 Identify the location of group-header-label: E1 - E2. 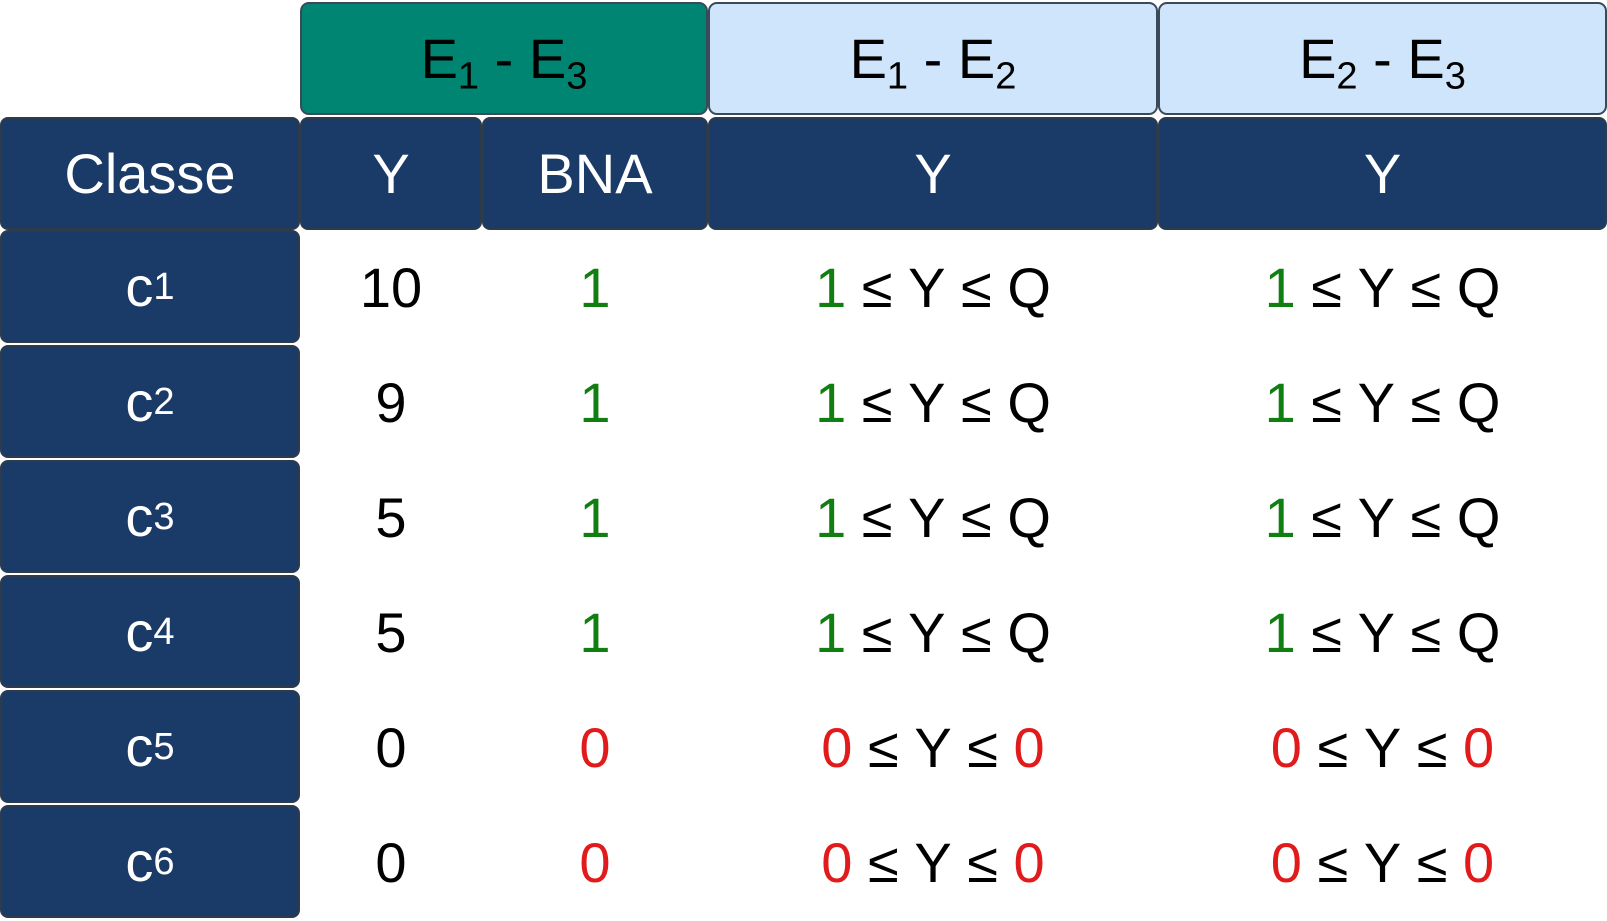
(933, 62).